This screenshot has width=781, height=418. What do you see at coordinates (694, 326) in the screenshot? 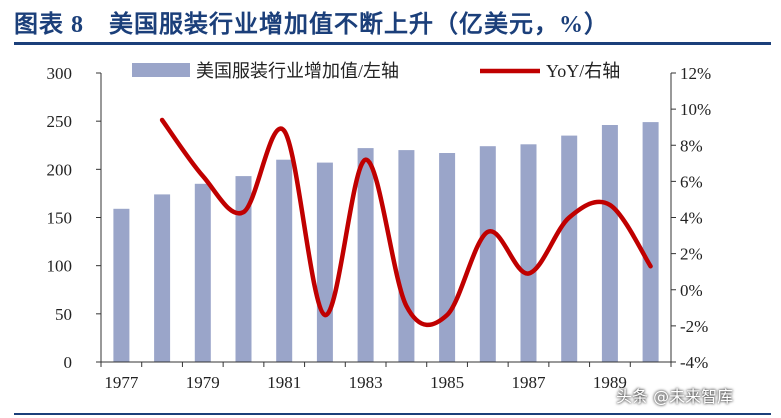
I see `right-tick-label--2: -2%` at bounding box center [694, 326].